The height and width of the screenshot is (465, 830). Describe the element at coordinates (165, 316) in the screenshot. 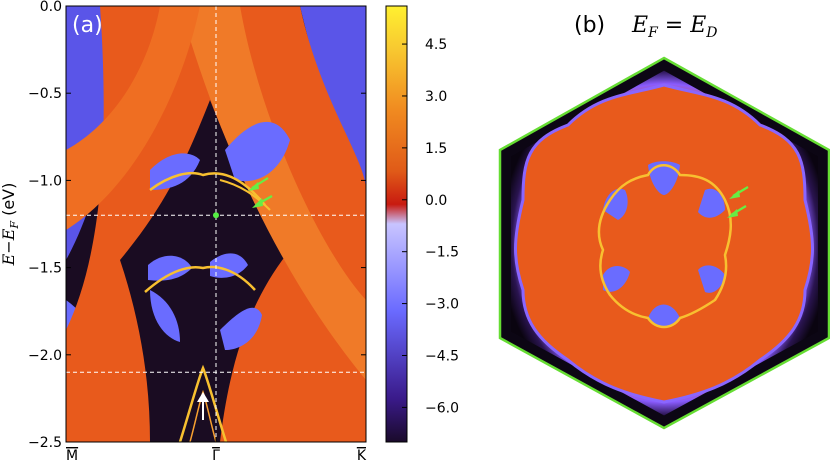

I see `pocket-lower-left` at that location.